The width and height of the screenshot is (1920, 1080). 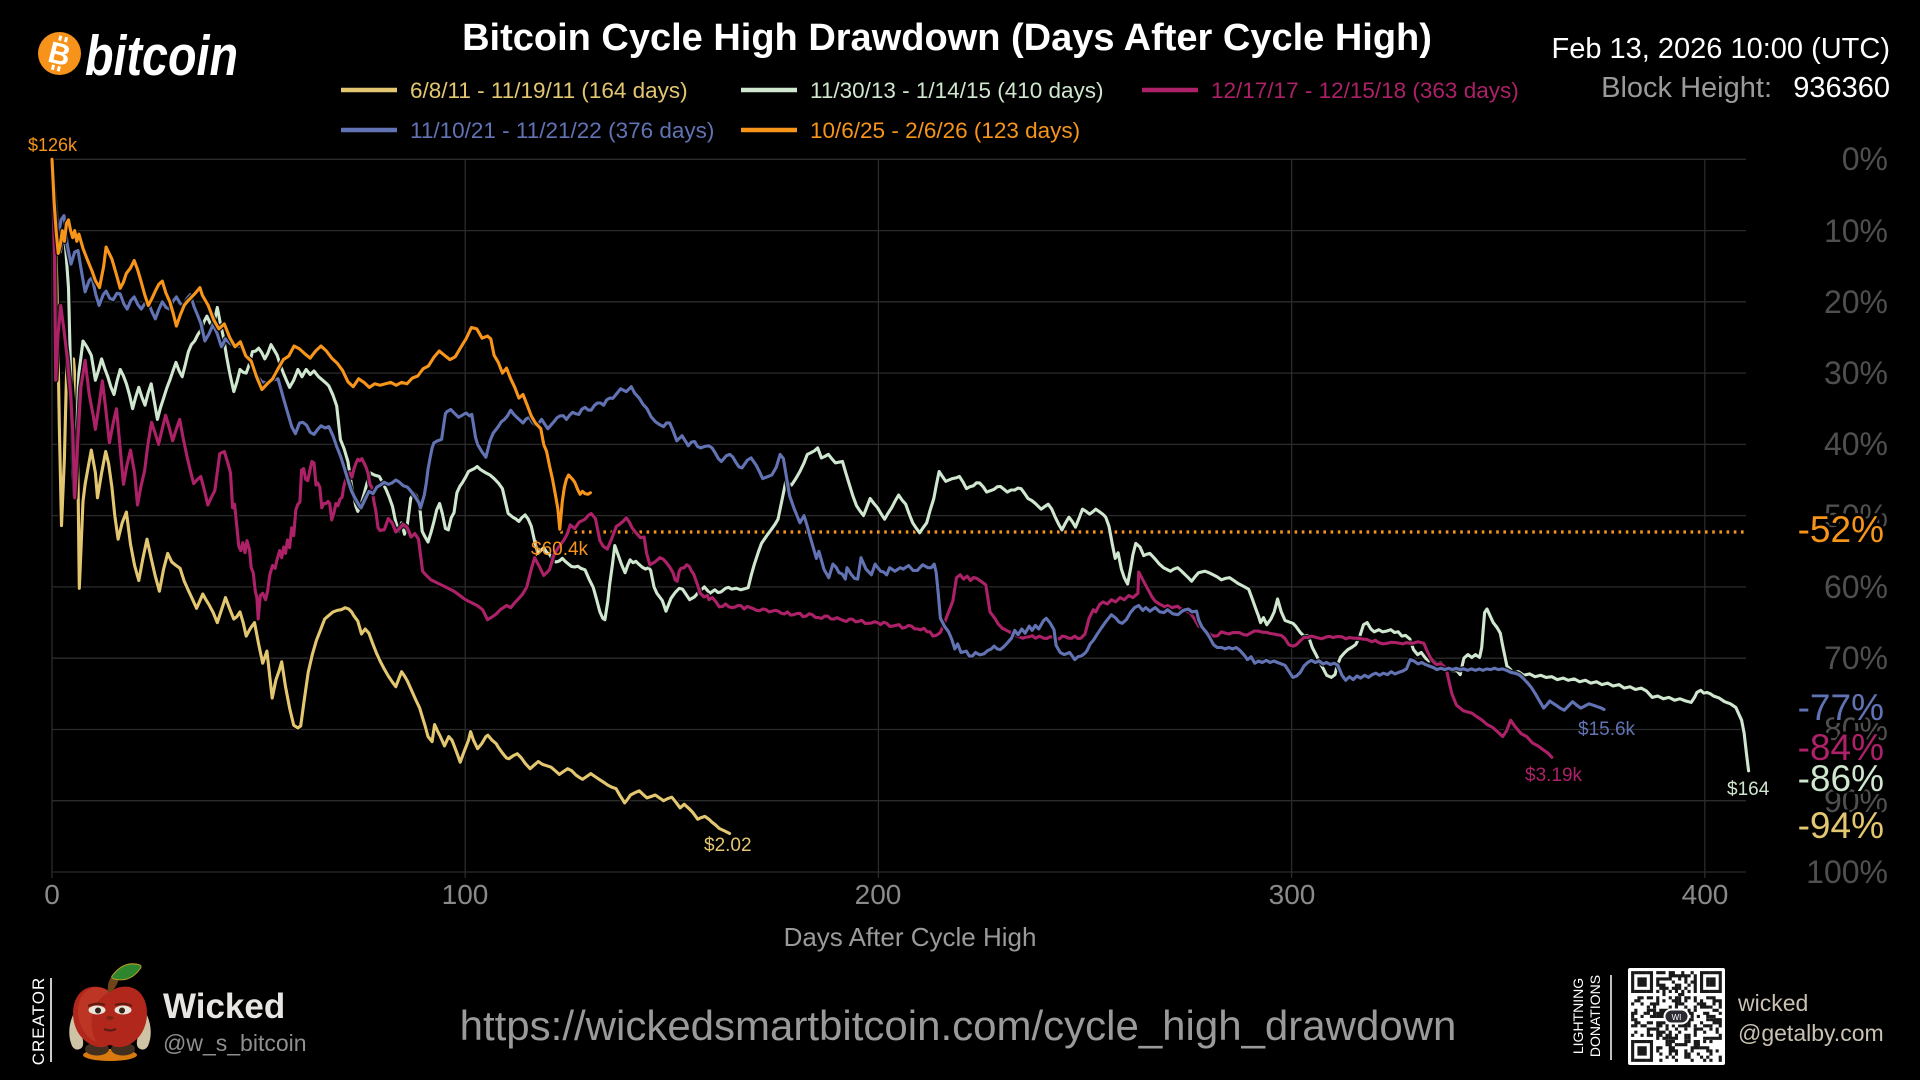 What do you see at coordinates (1856, 658) in the screenshot?
I see `svg-text: 70%` at bounding box center [1856, 658].